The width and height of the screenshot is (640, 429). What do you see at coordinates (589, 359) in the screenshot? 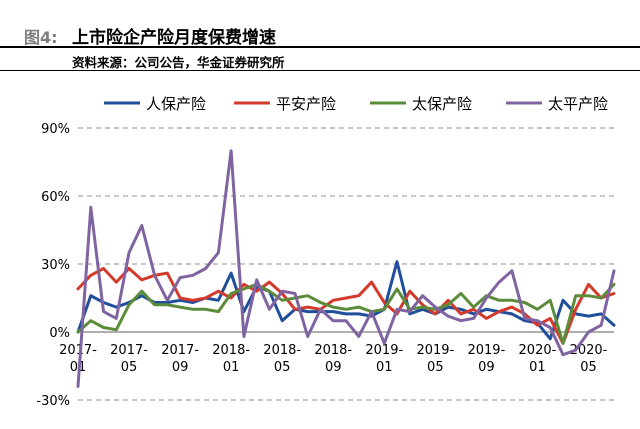
I see `x-tick-label: 2020-05` at bounding box center [589, 359].